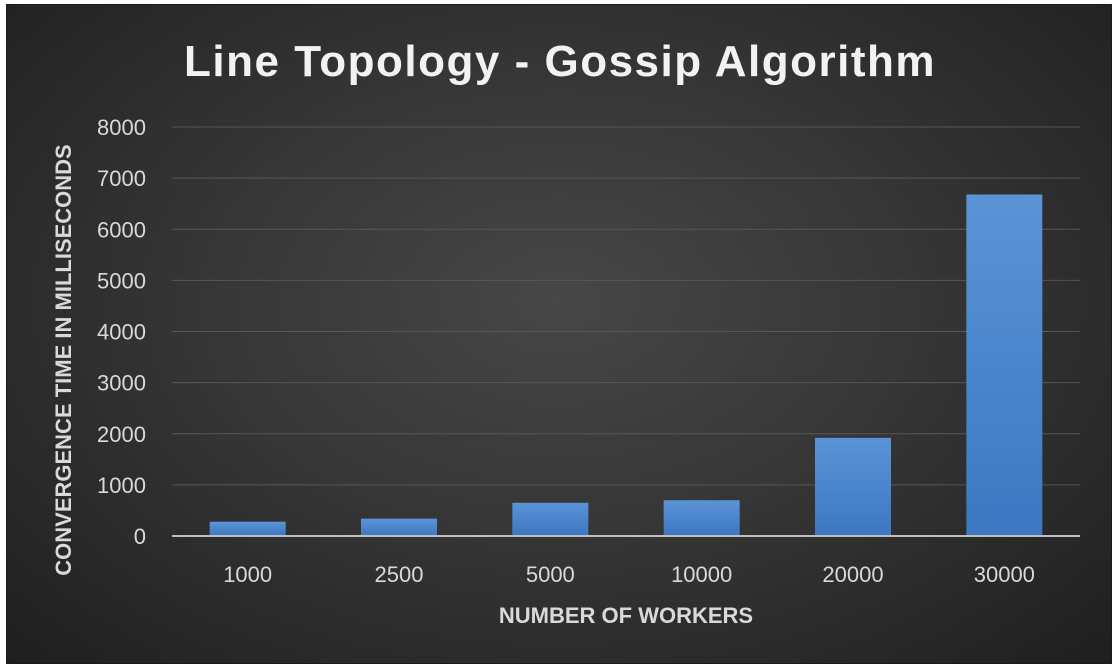  What do you see at coordinates (140, 536) in the screenshot?
I see `y-tick-label: 0` at bounding box center [140, 536].